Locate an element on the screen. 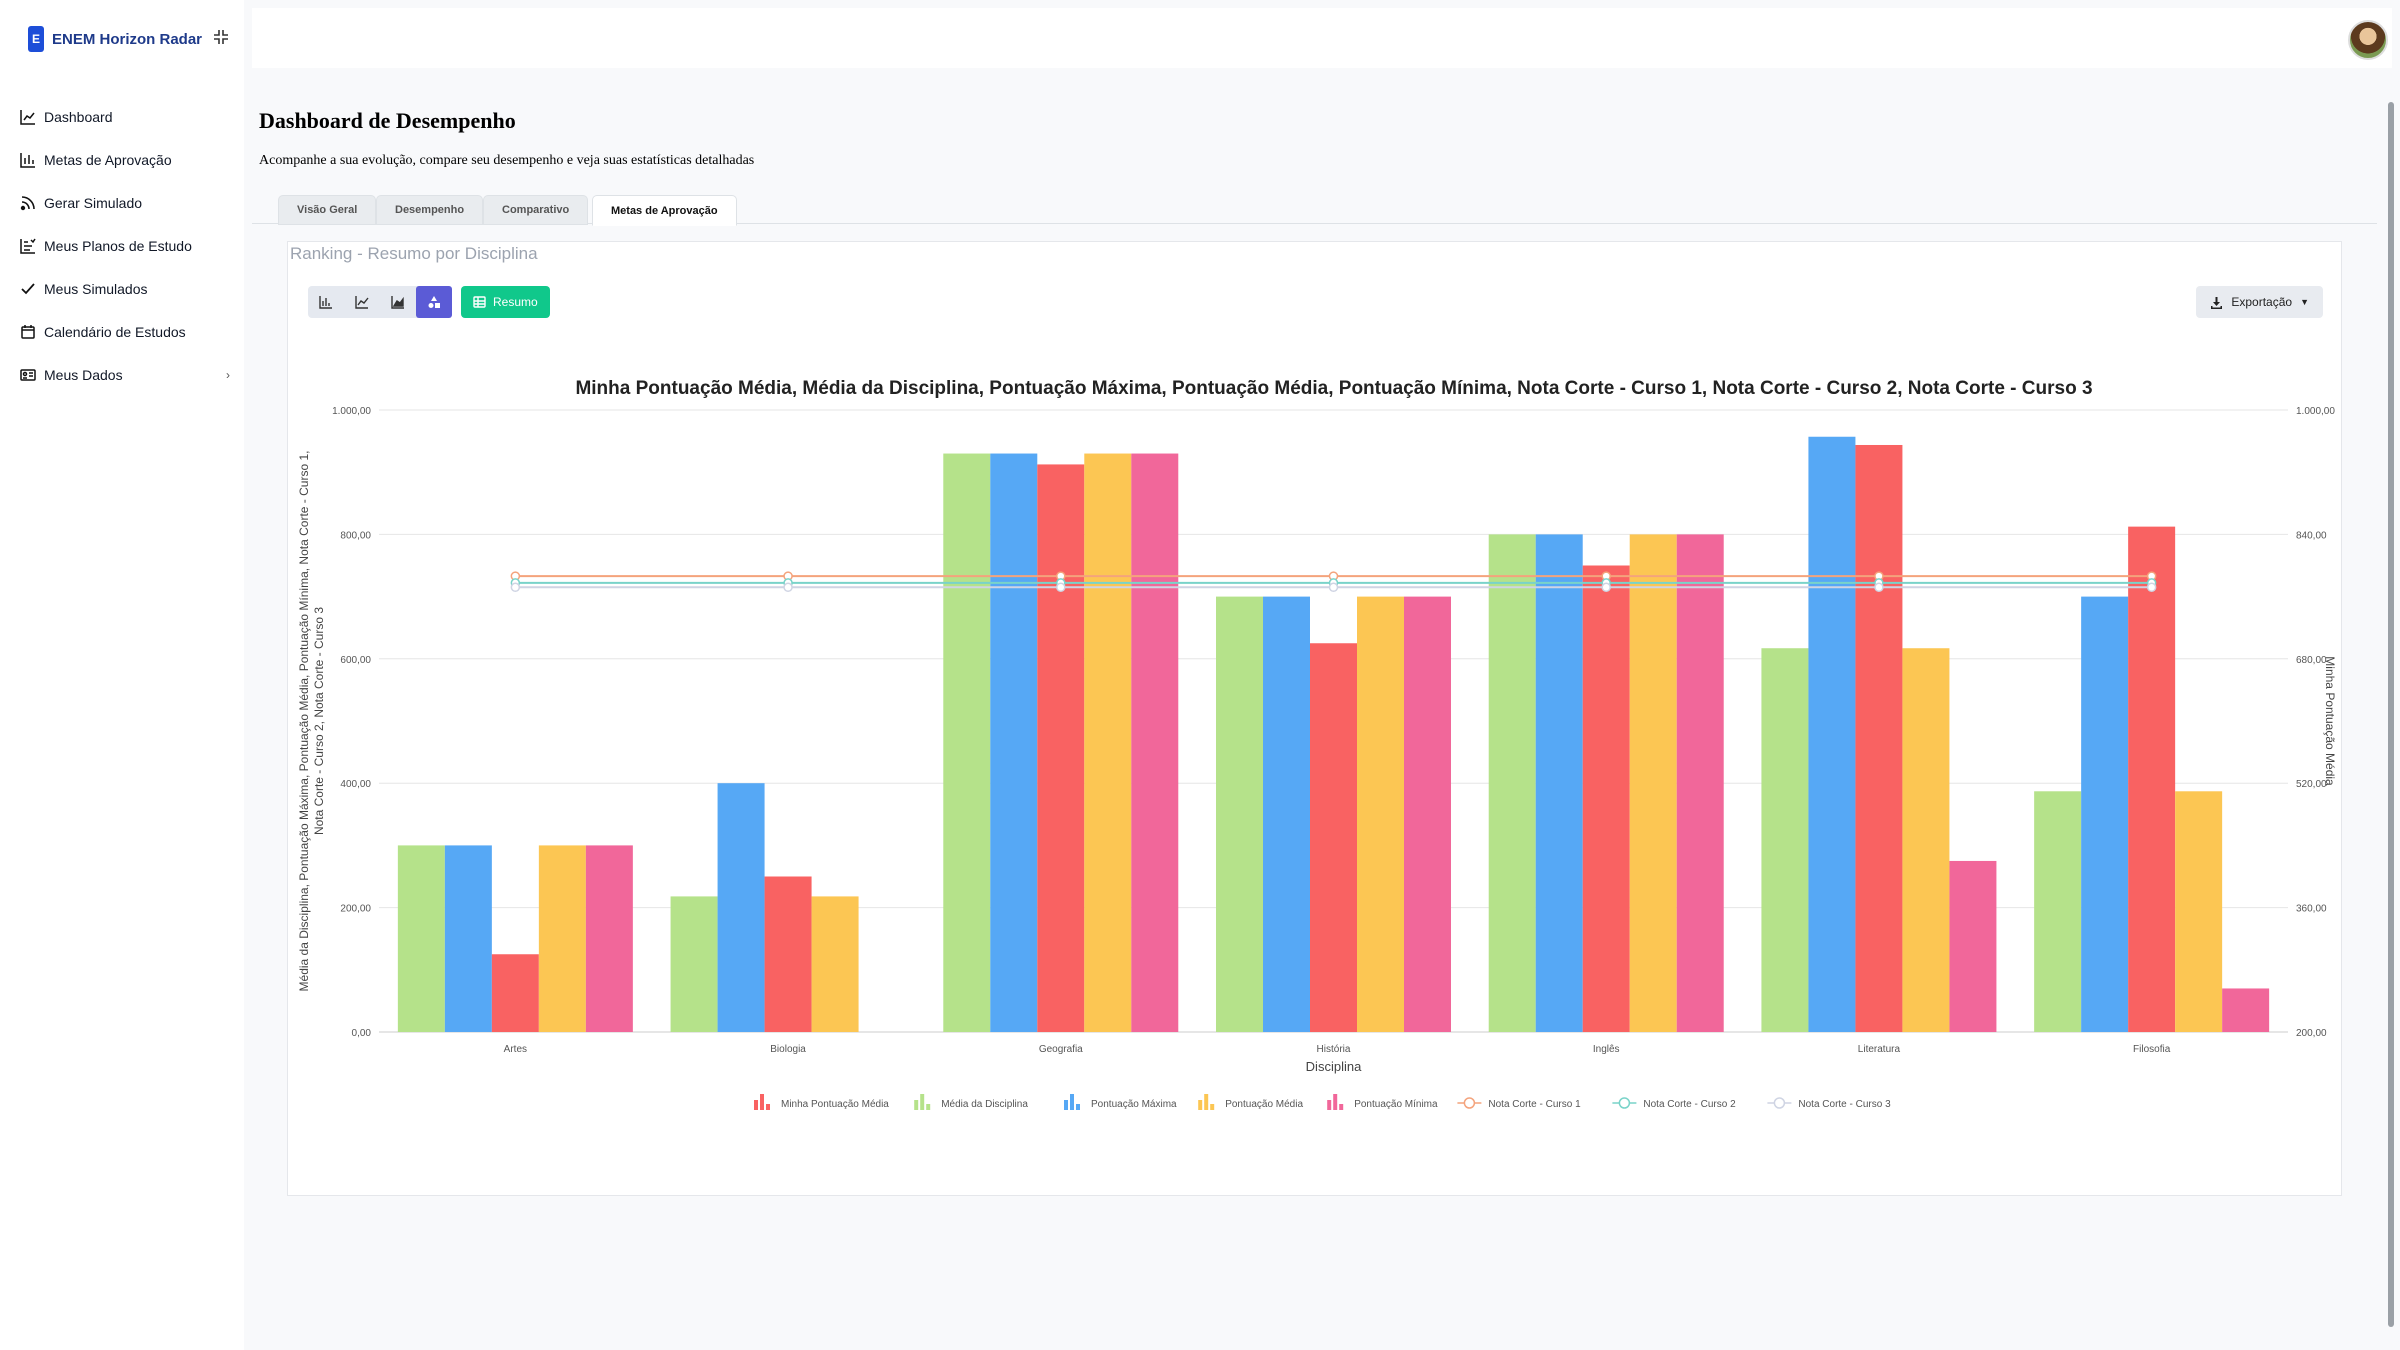 The height and width of the screenshot is (1350, 2400). area-chart-type-button is located at coordinates (398, 302).